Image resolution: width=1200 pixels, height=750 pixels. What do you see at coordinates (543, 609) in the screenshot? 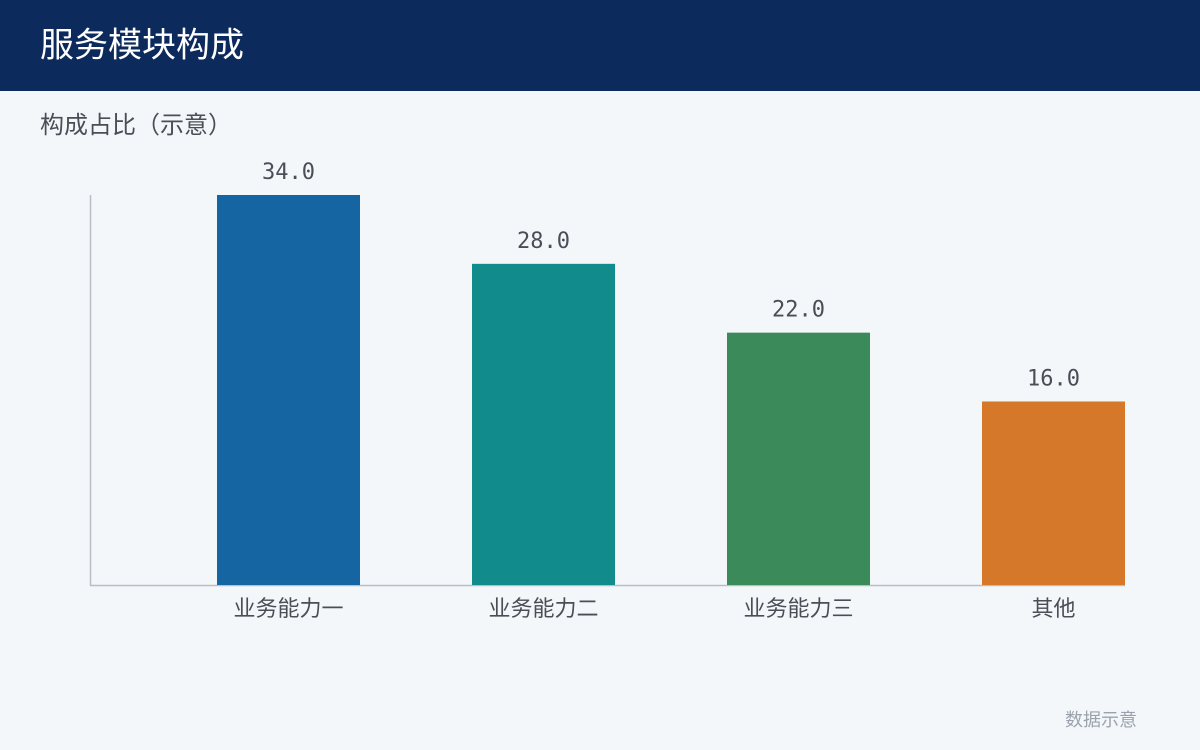
I see `x-tick-label: 业务能力二` at bounding box center [543, 609].